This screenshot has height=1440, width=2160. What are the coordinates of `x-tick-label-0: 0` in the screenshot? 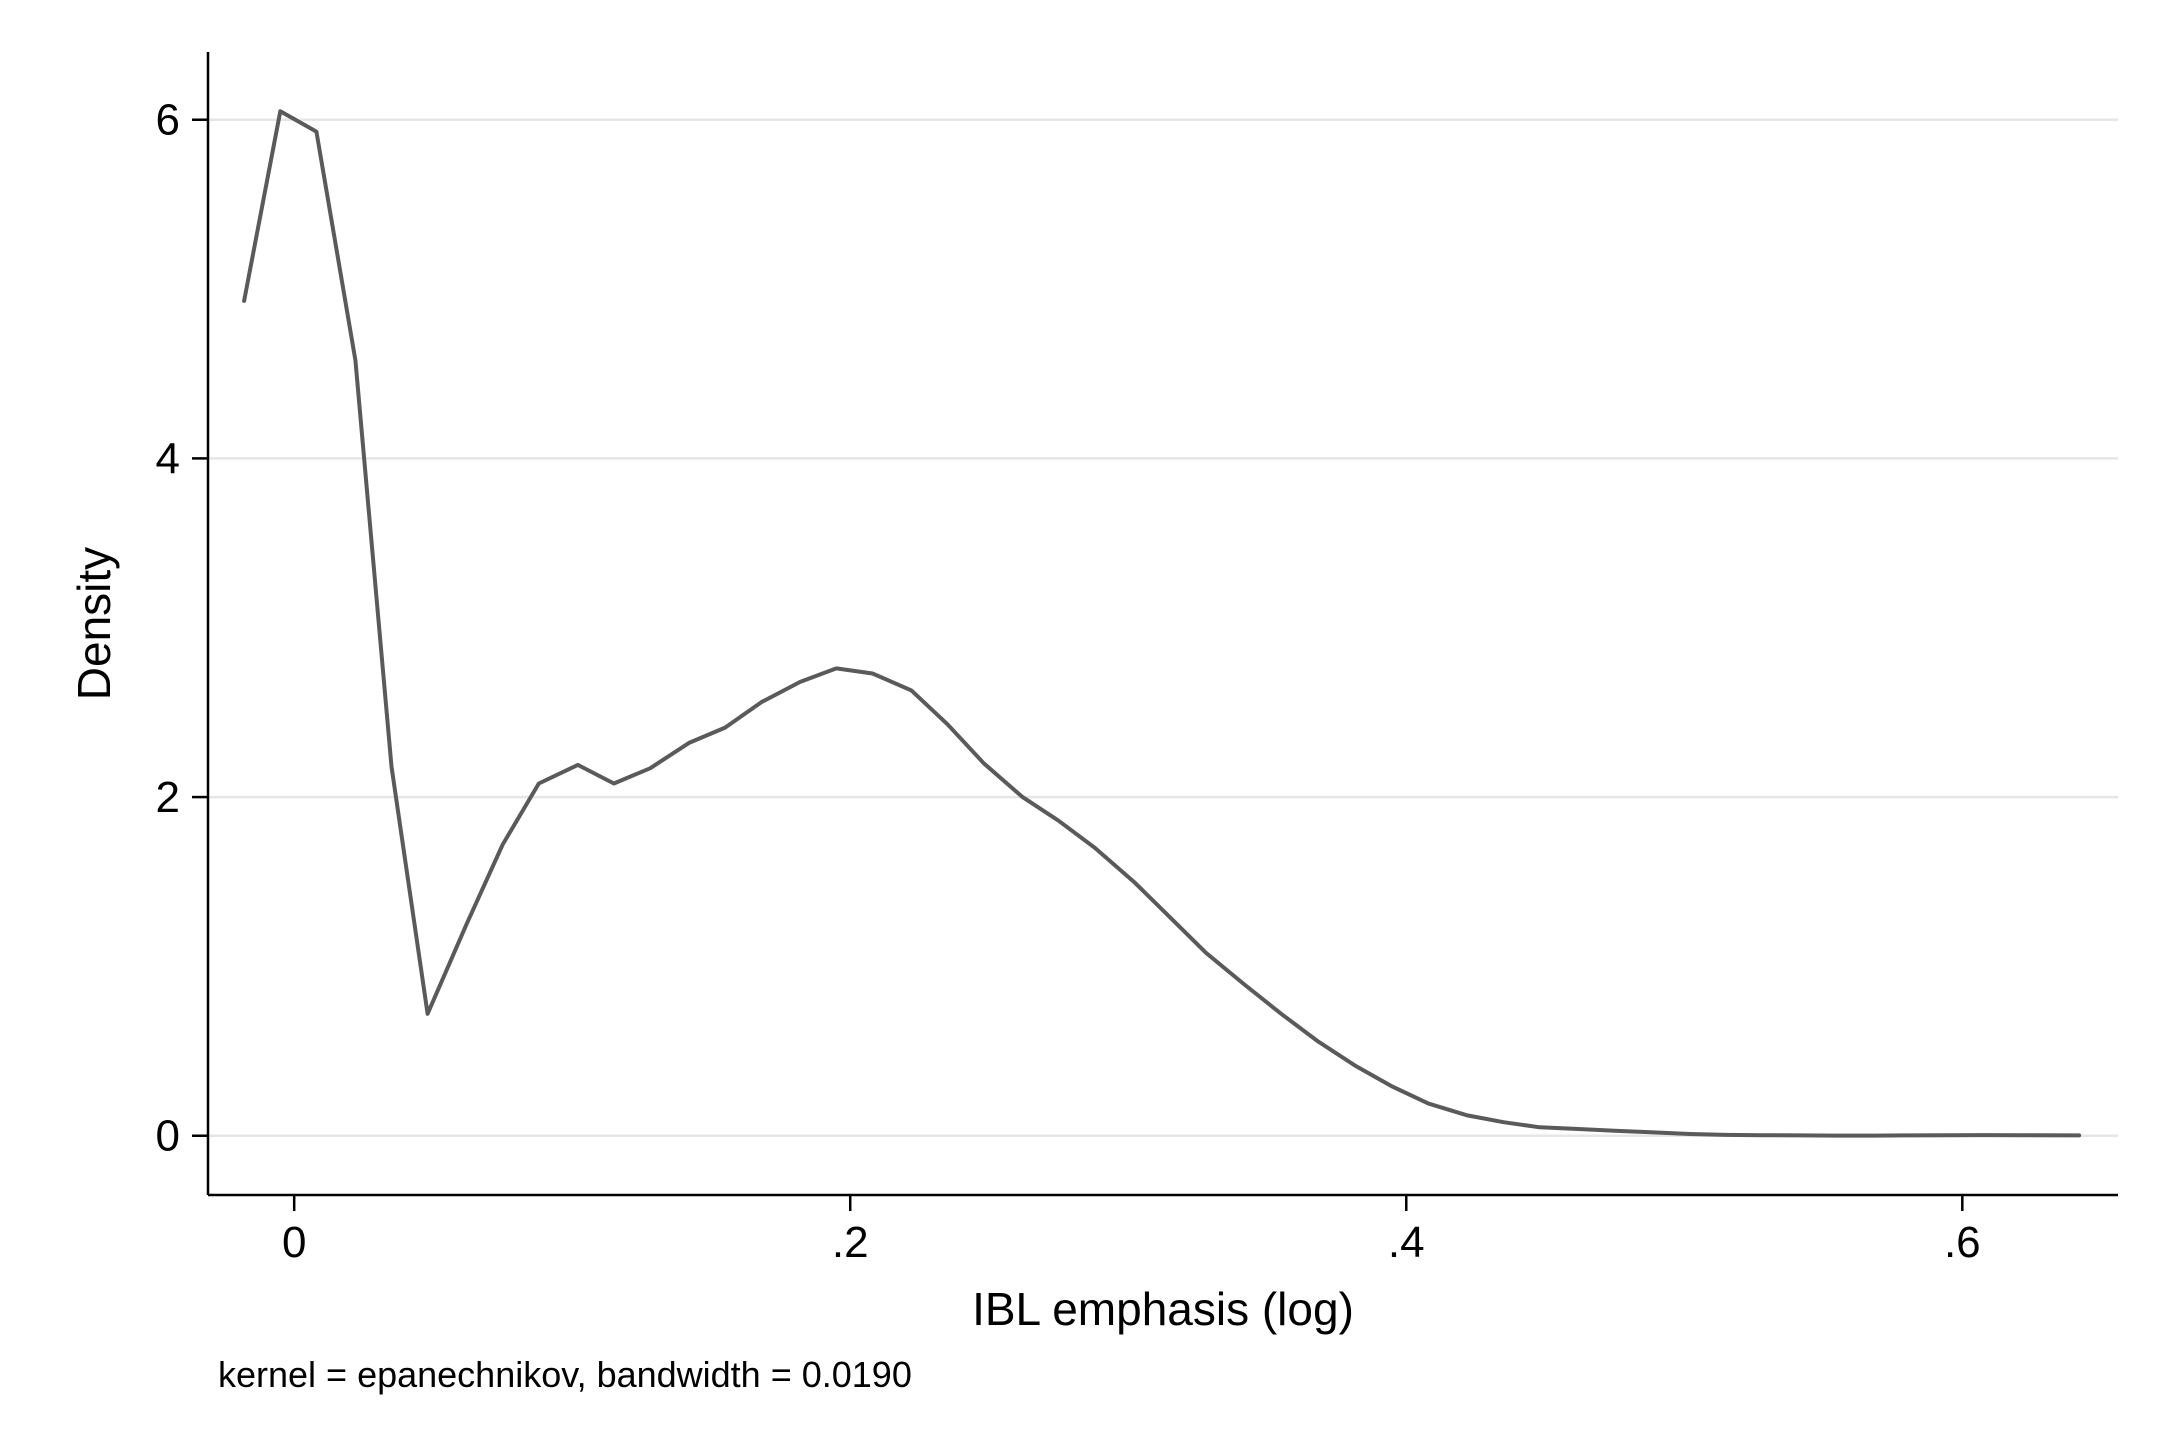 It's located at (294, 1242).